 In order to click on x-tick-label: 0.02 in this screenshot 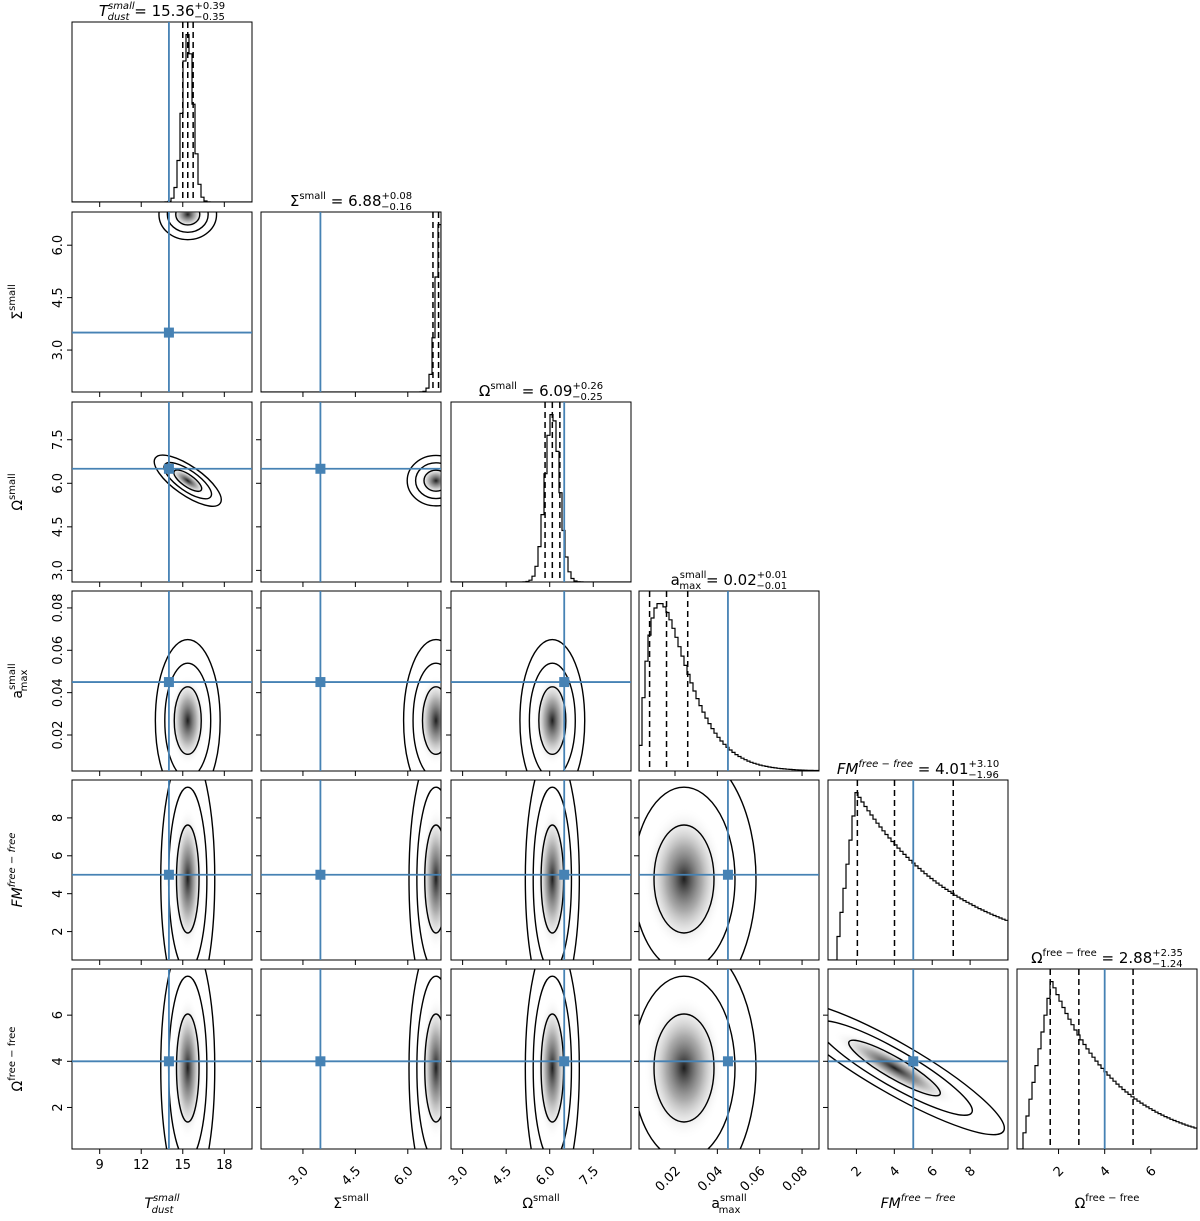, I will do `click(668, 1179)`.